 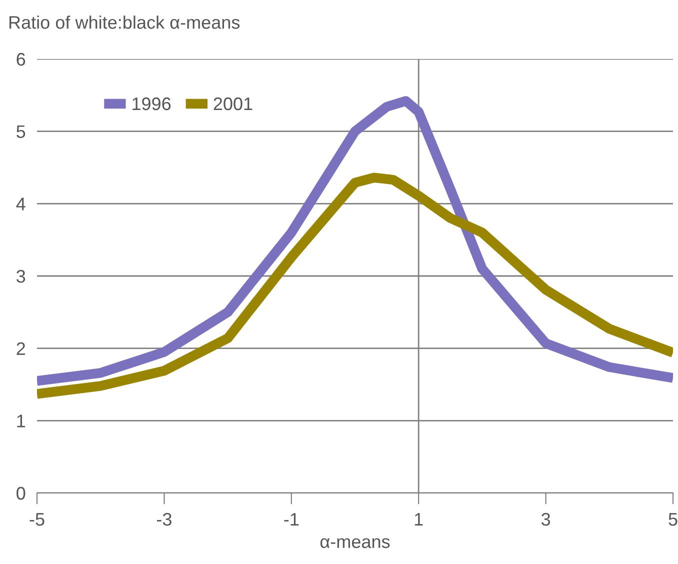 I want to click on legend-label: 1996, so click(x=151, y=103).